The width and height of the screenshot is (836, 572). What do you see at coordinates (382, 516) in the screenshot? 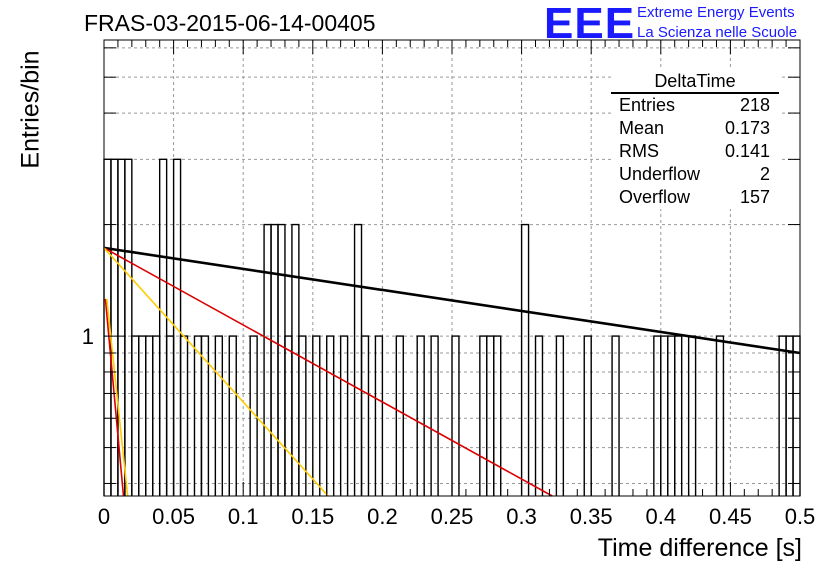
I see `x-tick-label-4: 0.2` at bounding box center [382, 516].